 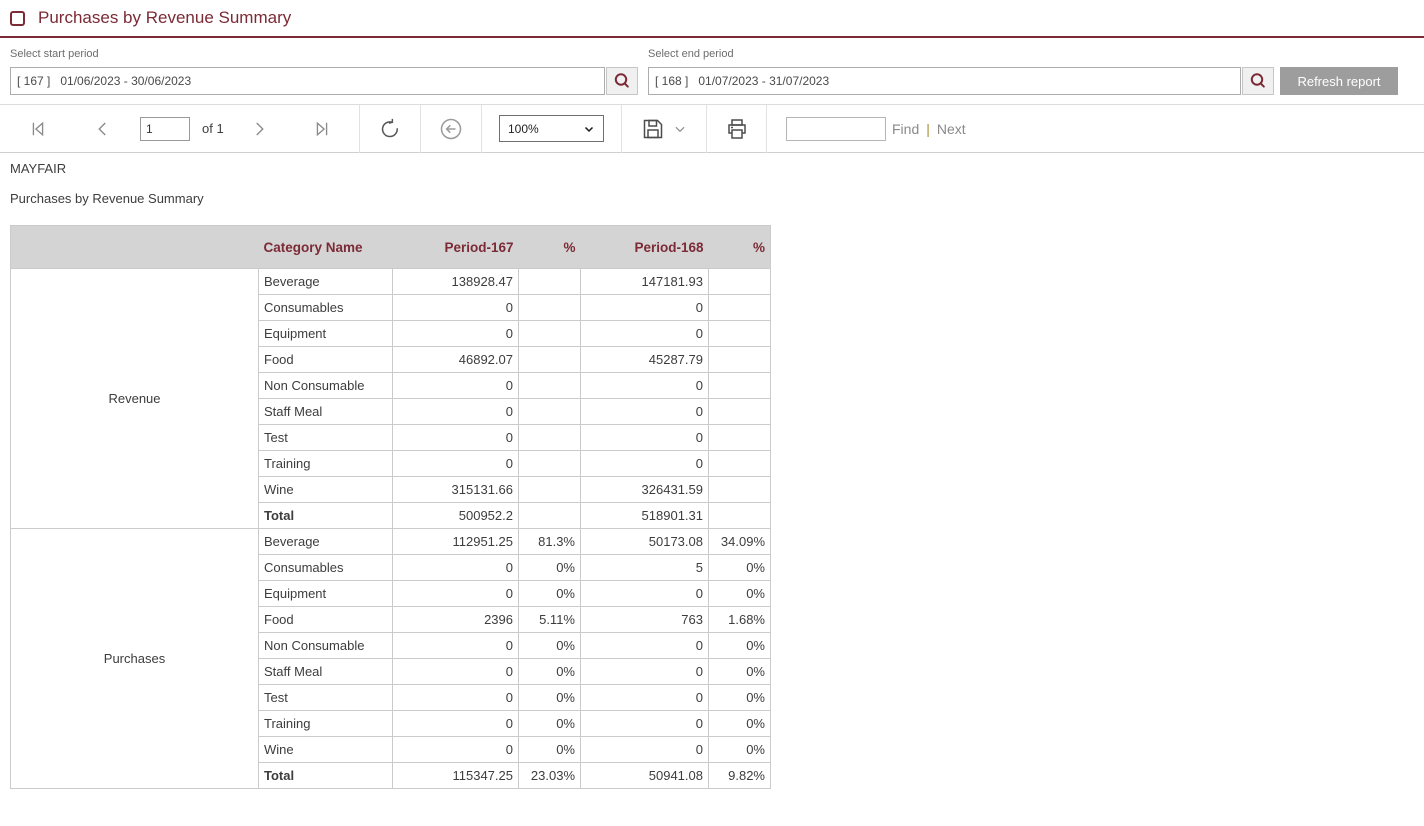 I want to click on end-period-label: Select end period, so click(x=691, y=54).